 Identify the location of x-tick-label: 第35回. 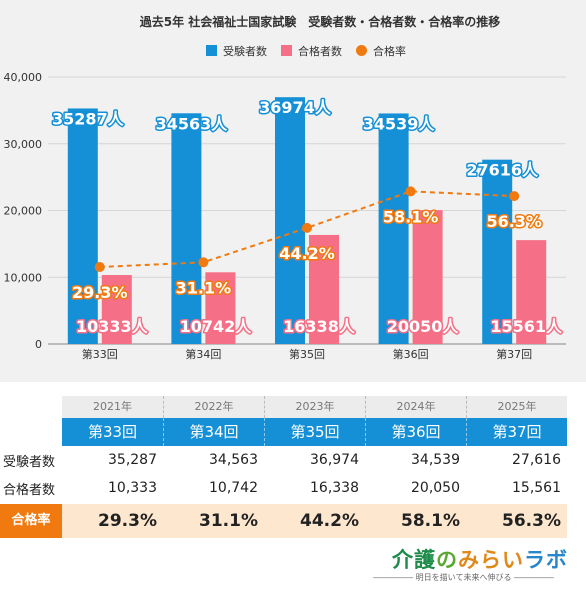
(307, 354).